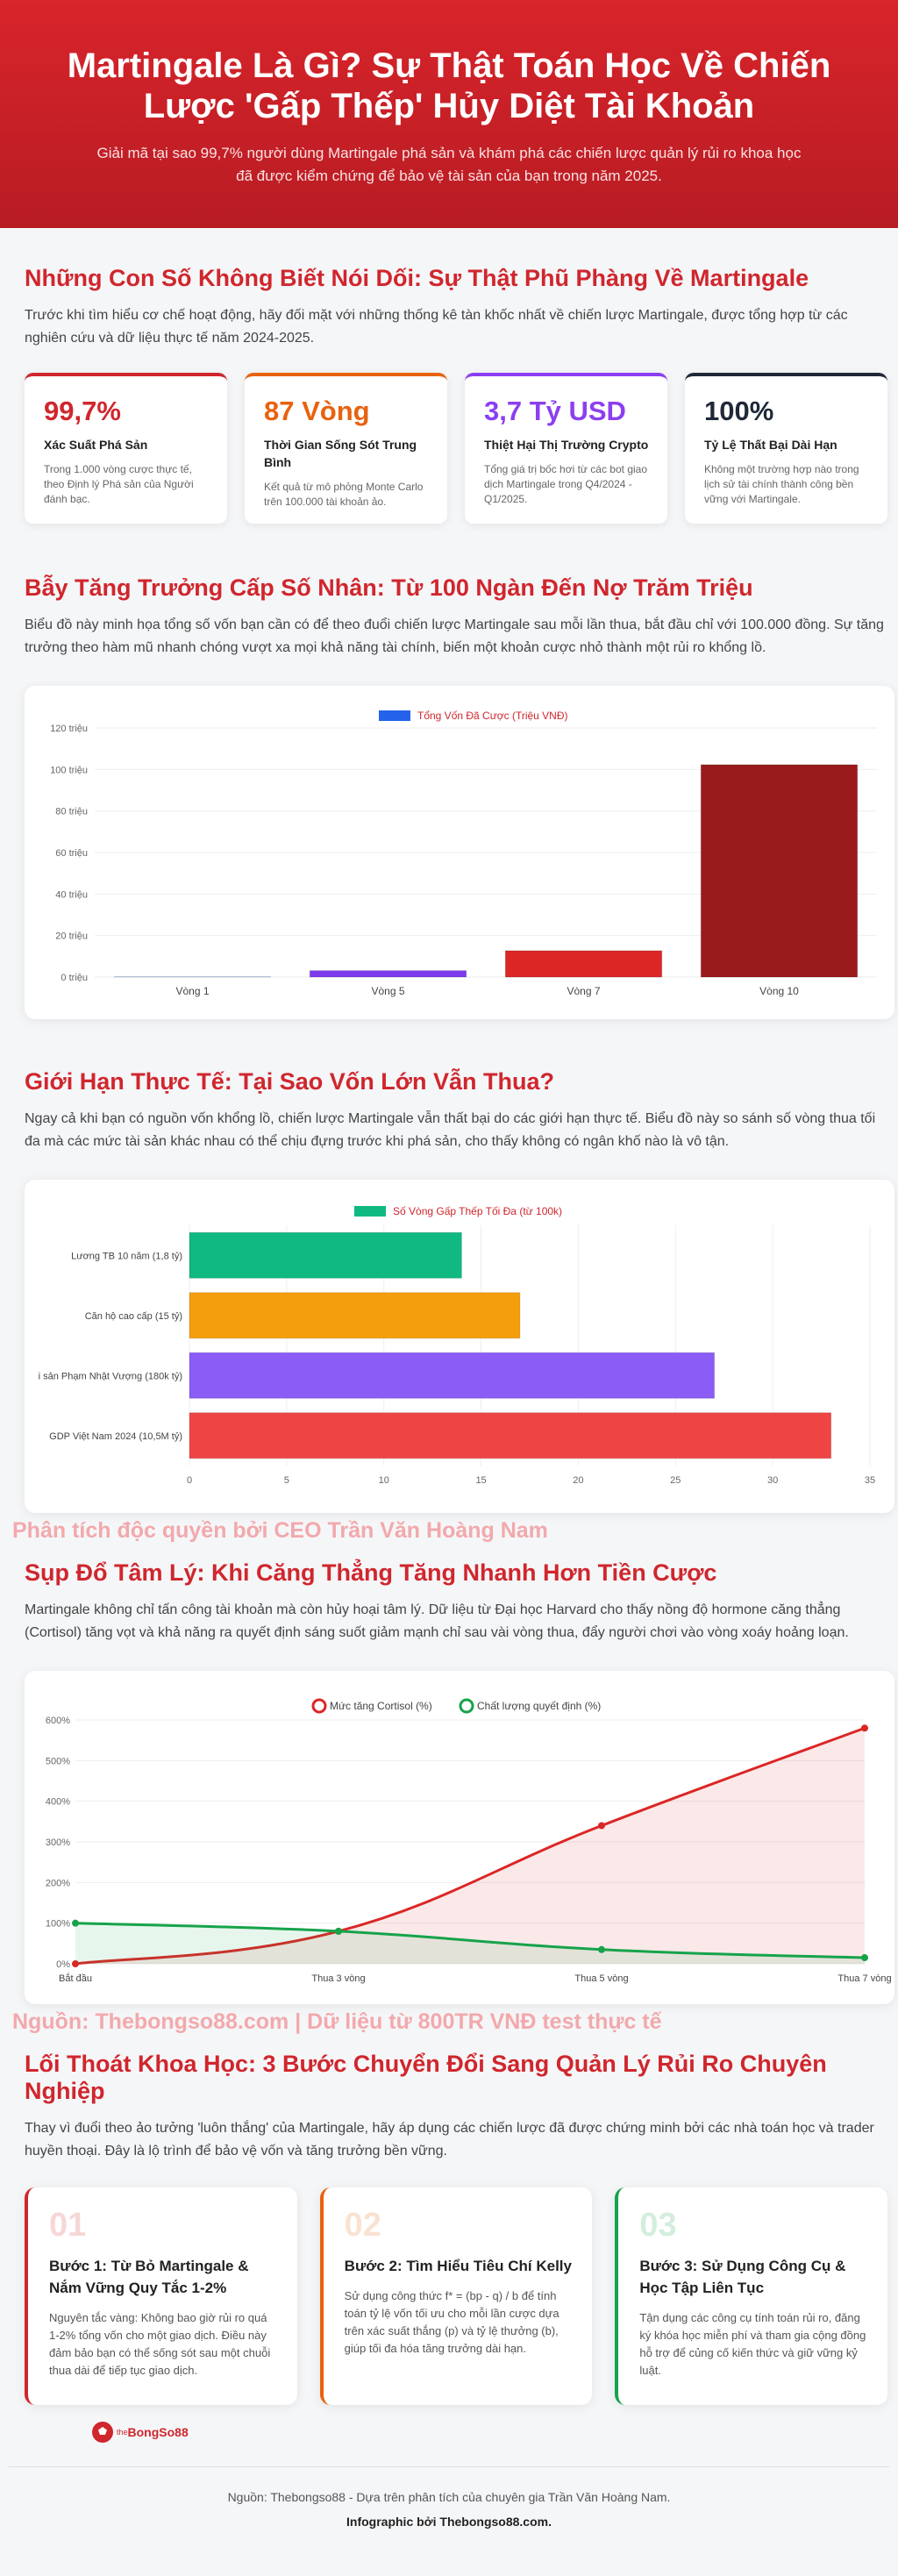 The height and width of the screenshot is (2576, 898). I want to click on legend-label: Số Vòng Gấp Thếp Tối Đa (từ 100k), so click(477, 1211).